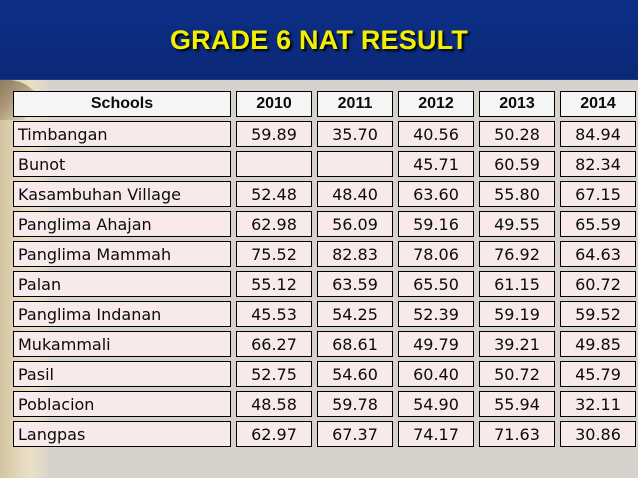 Image resolution: width=638 pixels, height=478 pixels. I want to click on score-cell: 32.11, so click(598, 404).